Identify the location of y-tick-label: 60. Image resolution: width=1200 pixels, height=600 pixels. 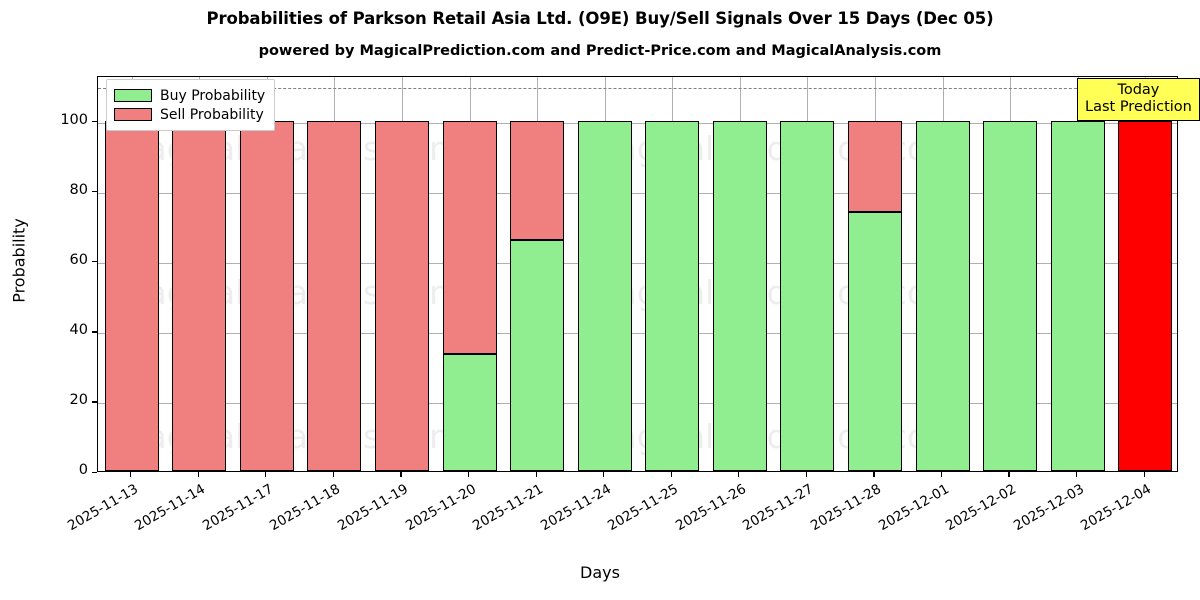
(78, 259).